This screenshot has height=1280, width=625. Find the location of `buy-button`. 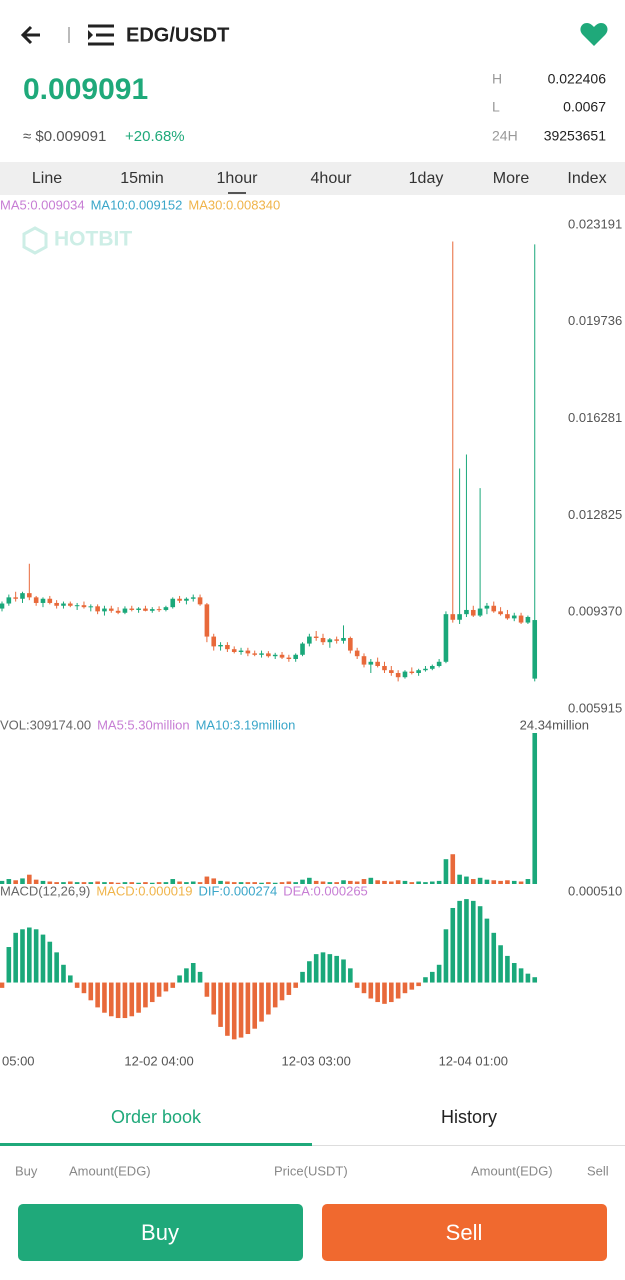

buy-button is located at coordinates (160, 1232).